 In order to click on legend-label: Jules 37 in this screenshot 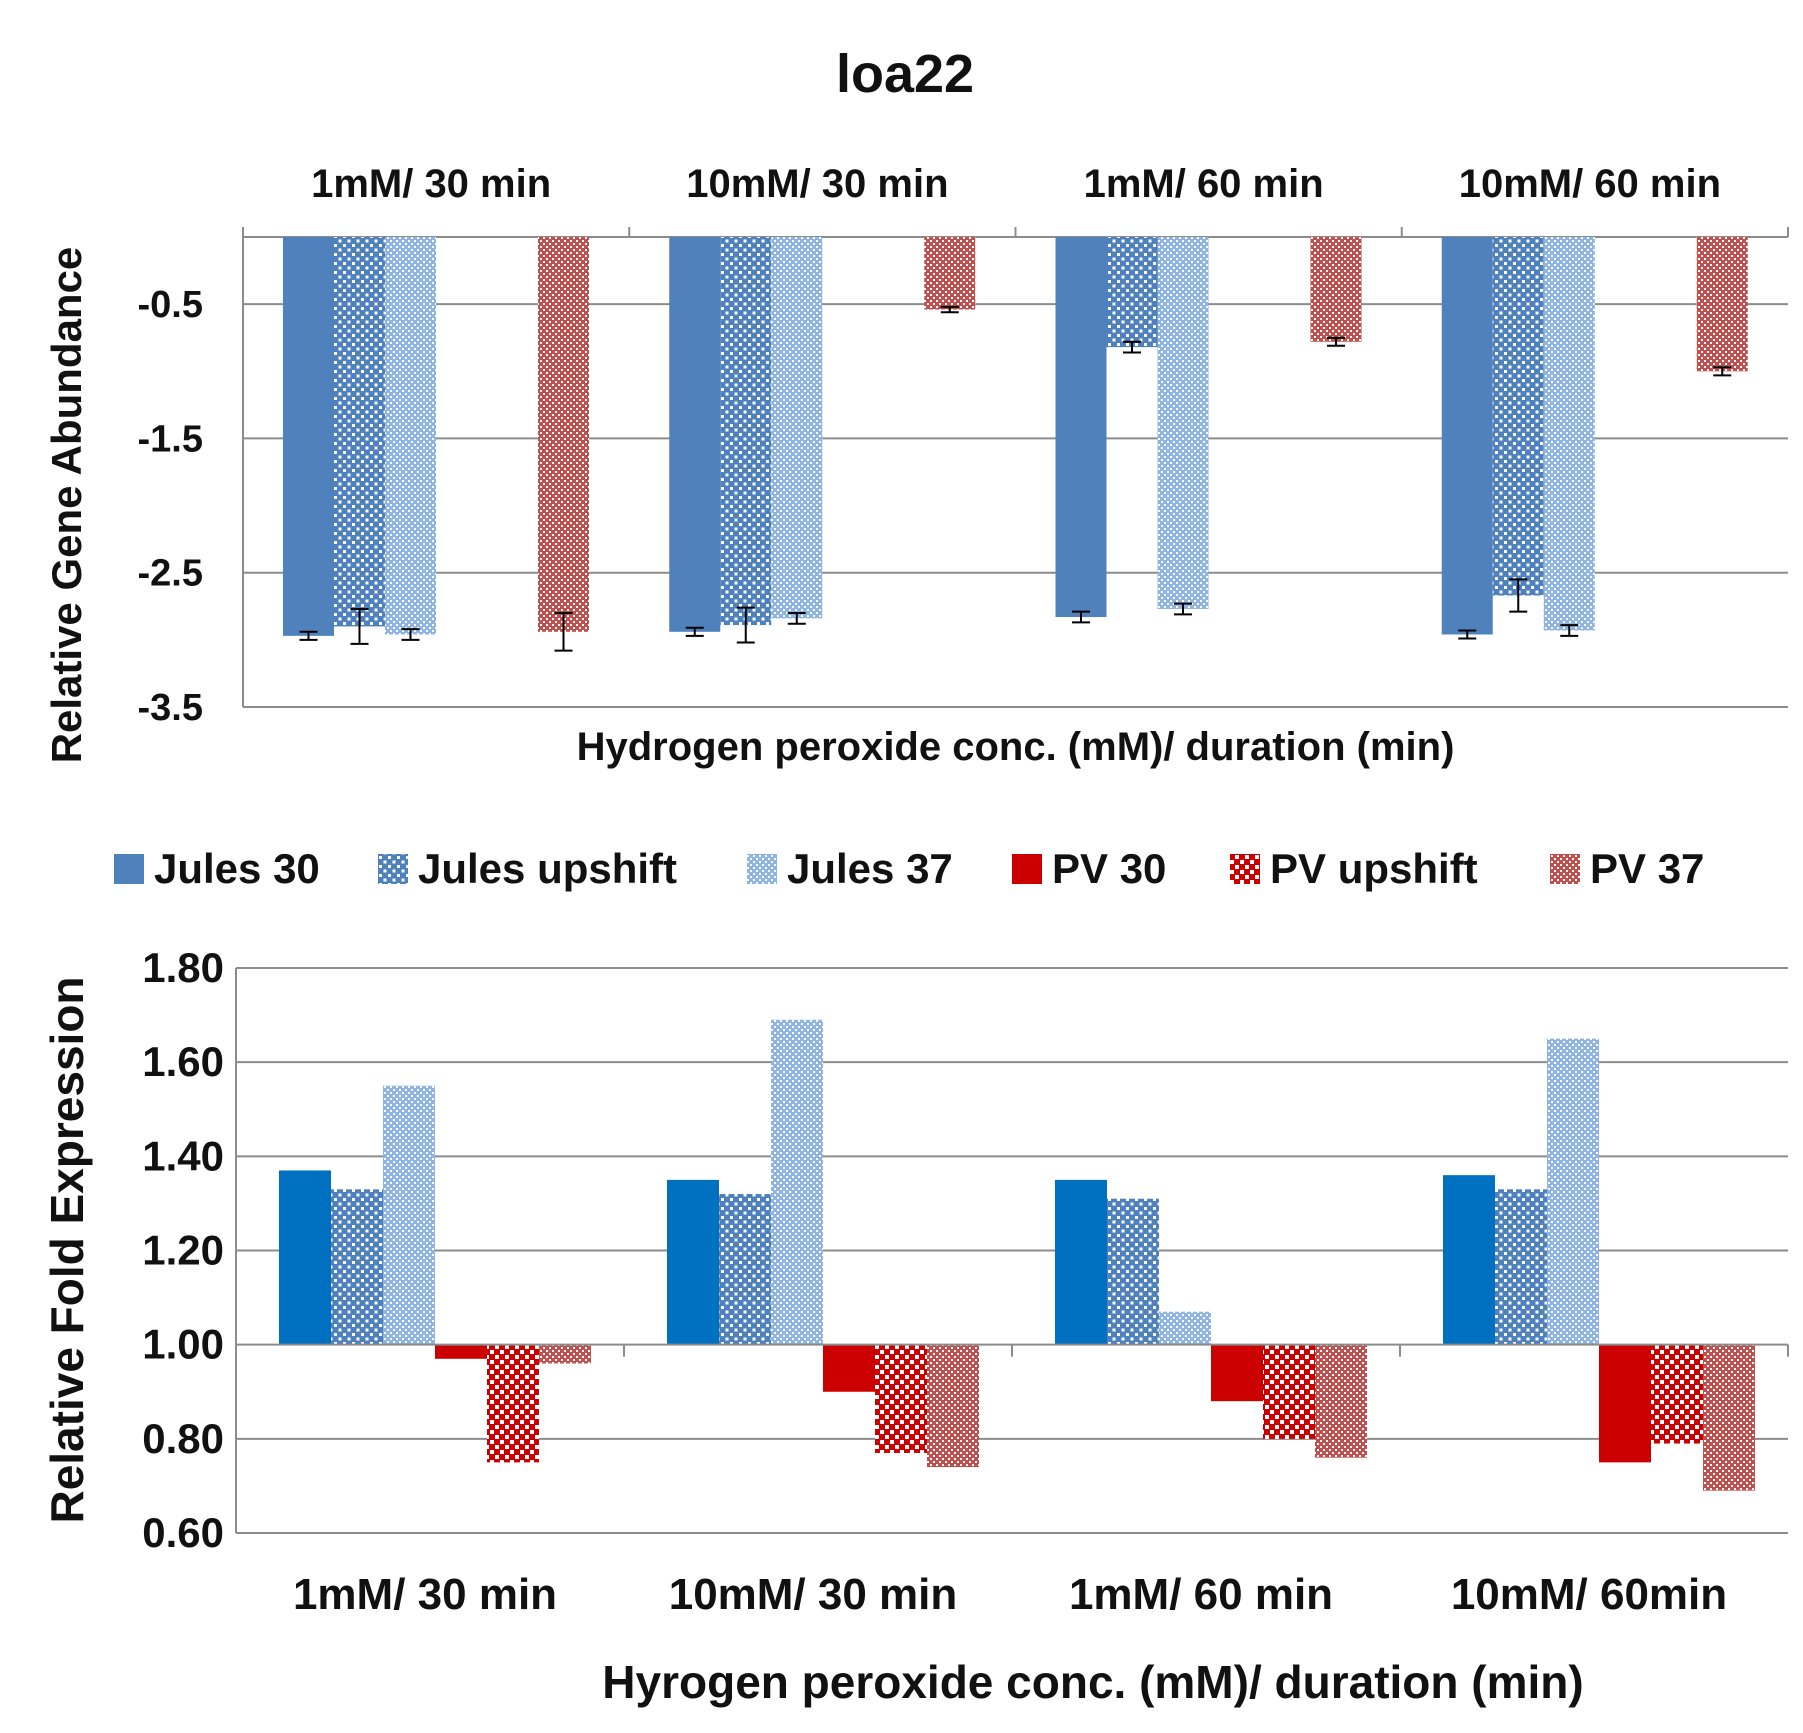, I will do `click(870, 868)`.